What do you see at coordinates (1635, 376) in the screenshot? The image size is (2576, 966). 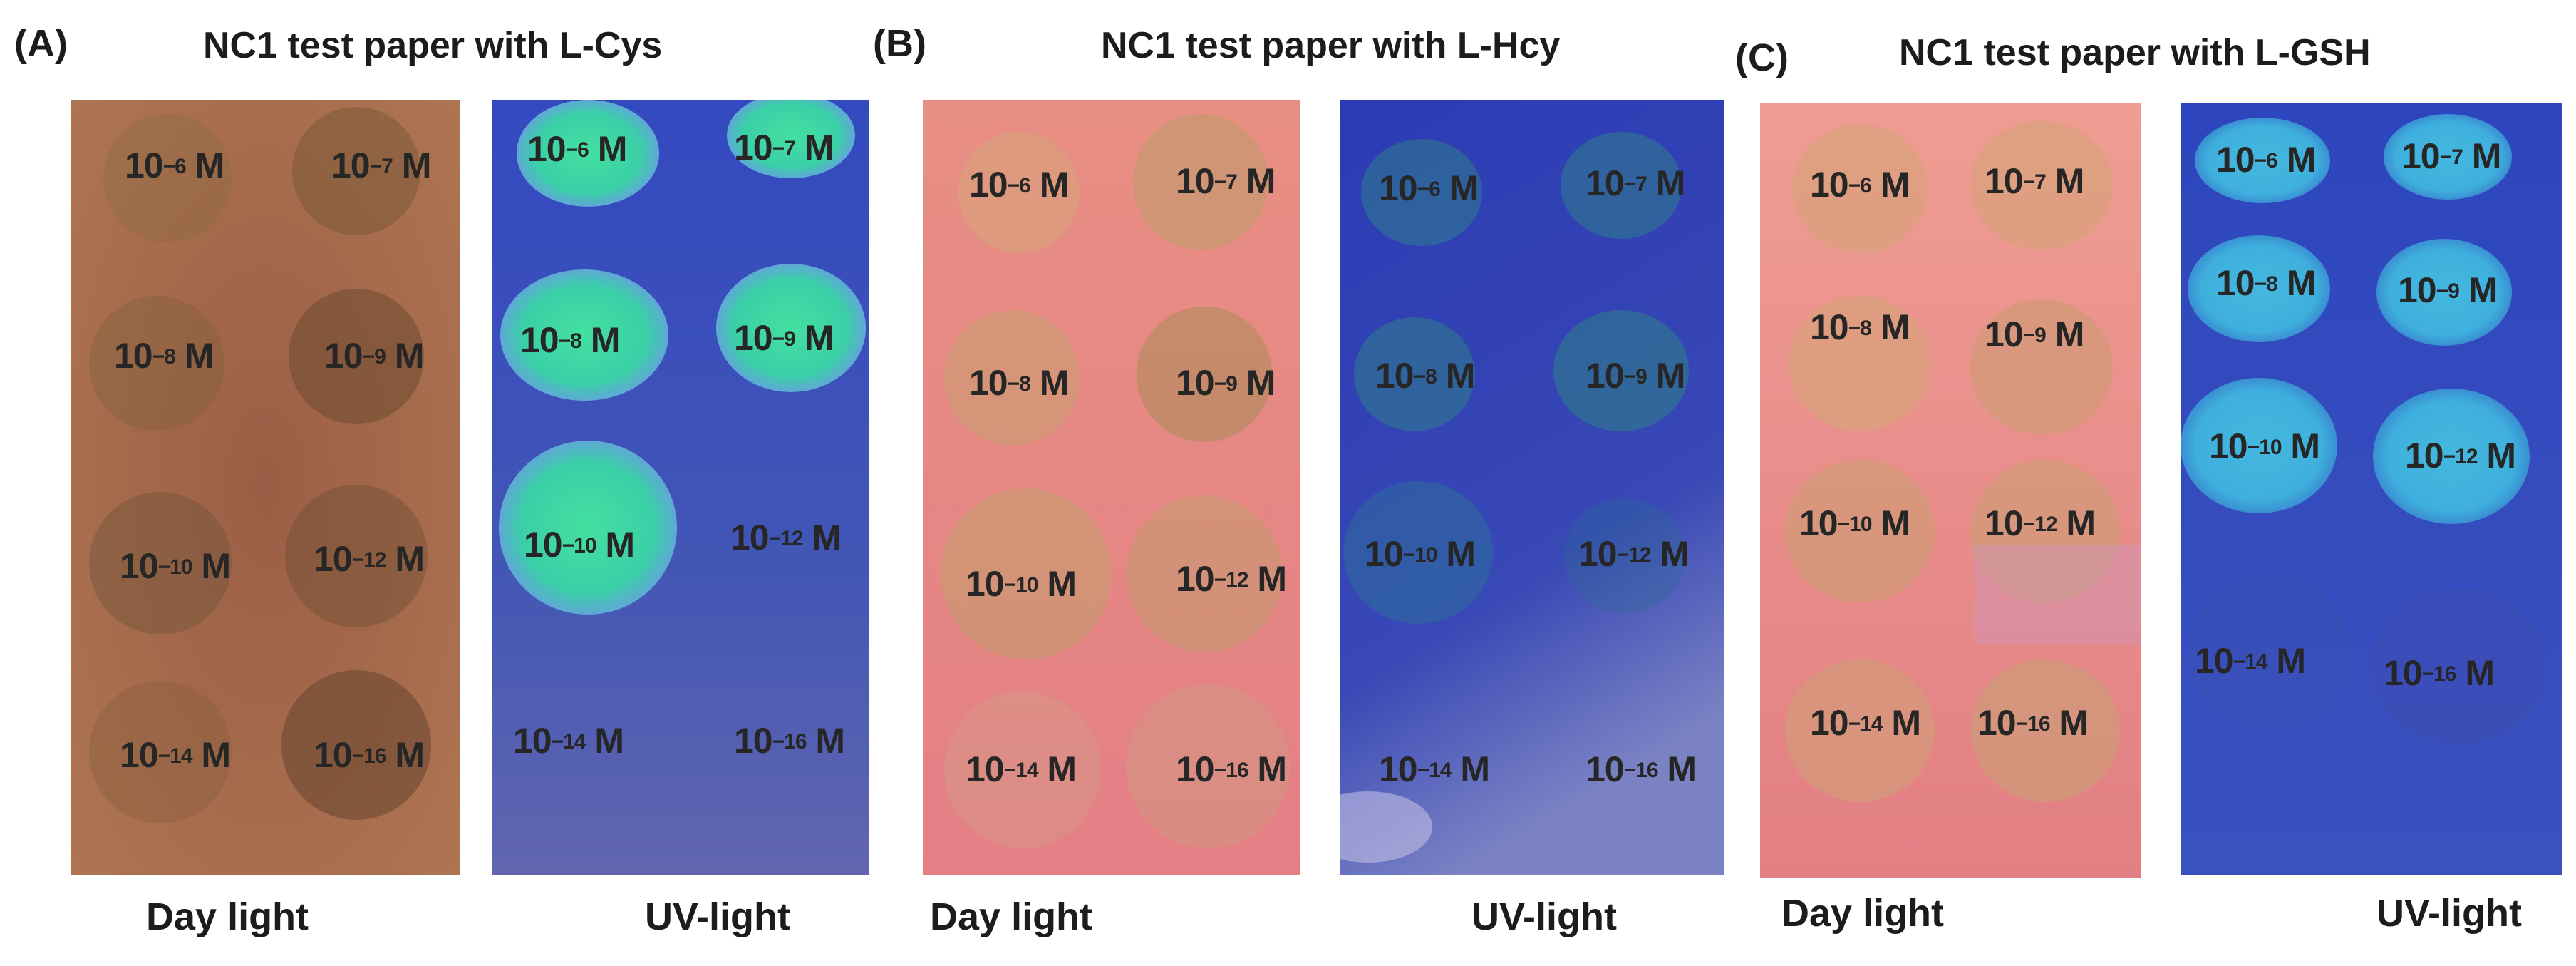 I see `b-uv-label-4: 10−9 M` at bounding box center [1635, 376].